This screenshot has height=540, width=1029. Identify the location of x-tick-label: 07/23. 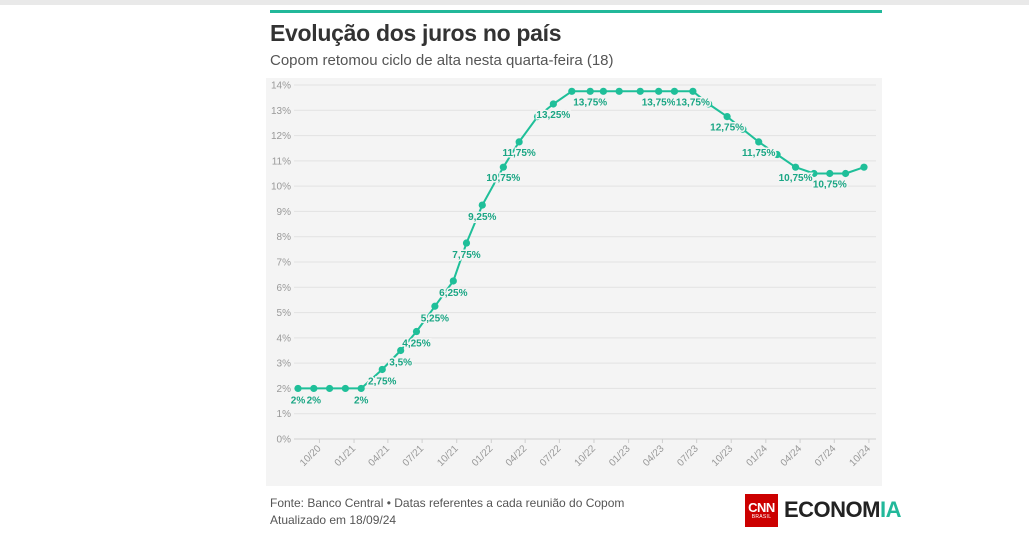
(688, 456).